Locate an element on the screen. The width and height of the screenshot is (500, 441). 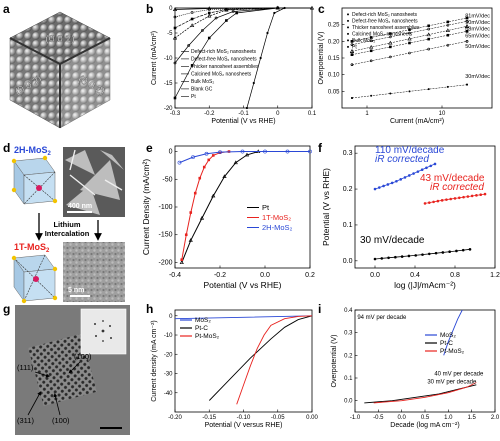
plane-111: (111) is located at coordinates (25, 367).